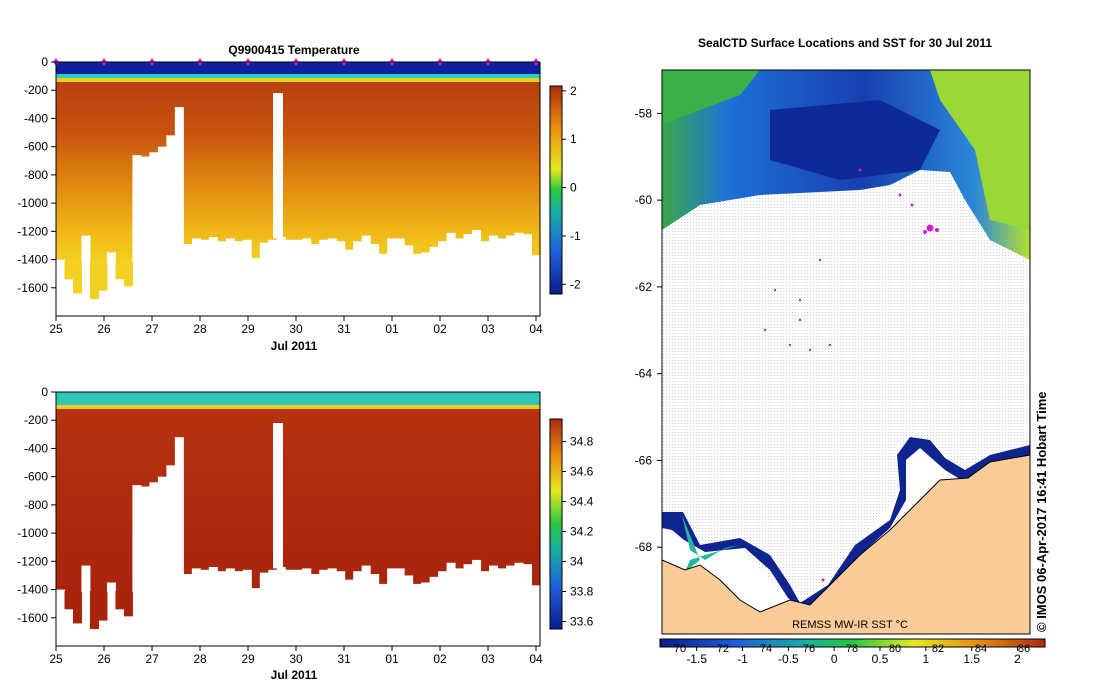 The height and width of the screenshot is (700, 1099). I want to click on salinity-y-axis: 0 -200 -400 -600 -800 -1000 -1200 -1400 -1600, so click(36, 505).